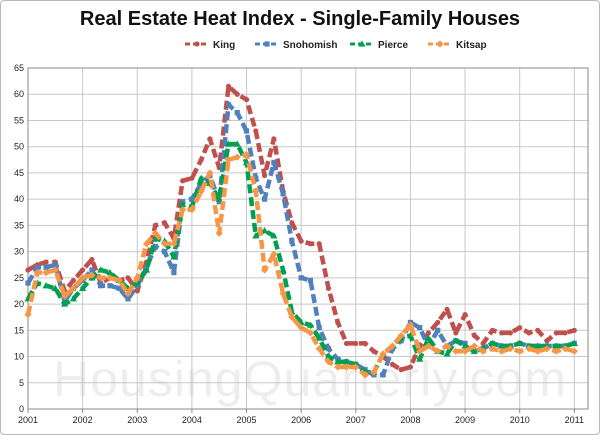  Describe the element at coordinates (19, 94) in the screenshot. I see `y-tick-label: 60` at that location.